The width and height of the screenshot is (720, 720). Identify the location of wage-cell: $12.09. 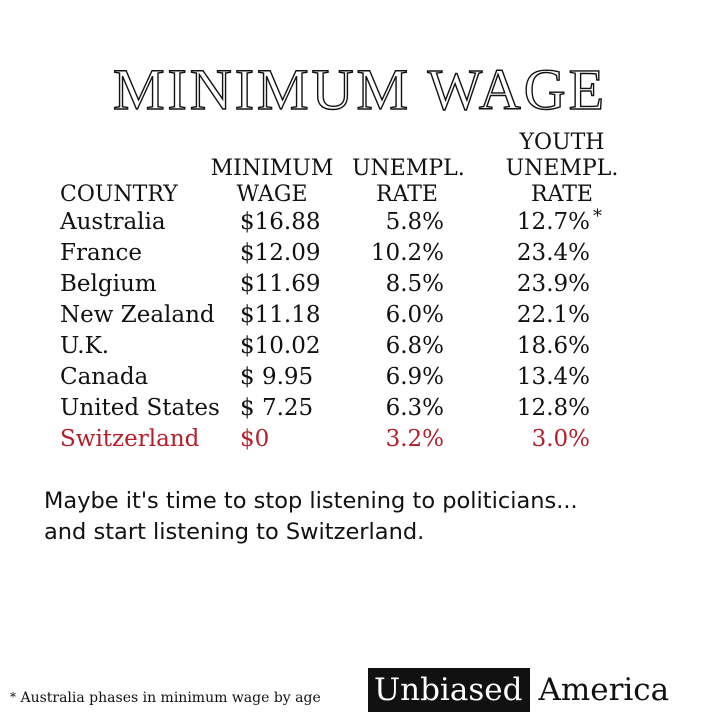
(280, 253).